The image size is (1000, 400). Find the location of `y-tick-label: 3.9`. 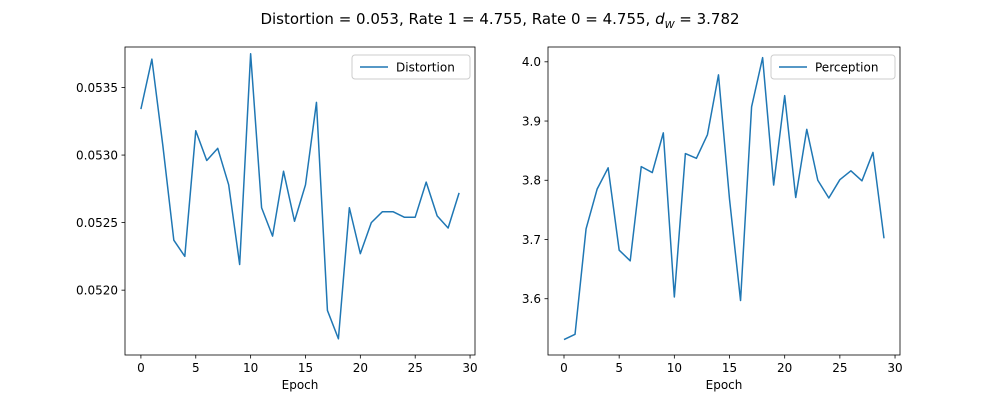

y-tick-label: 3.9 is located at coordinates (531, 121).